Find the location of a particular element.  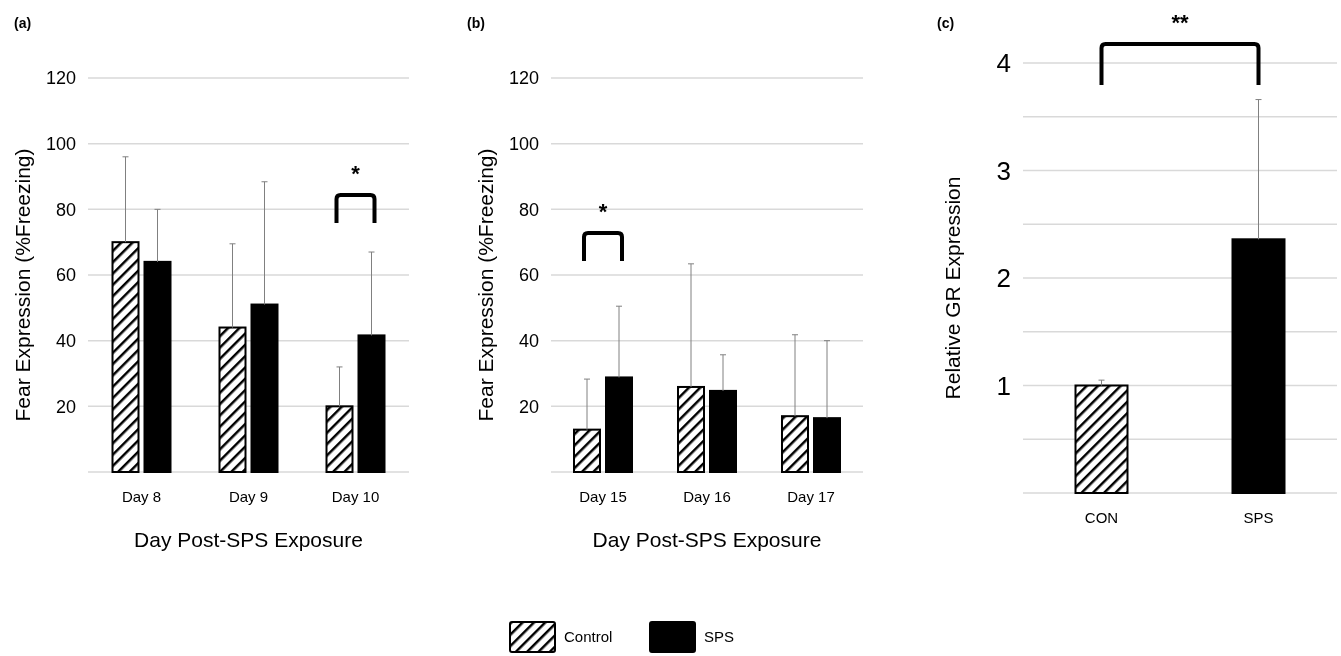

legend-label: SPS is located at coordinates (719, 636).